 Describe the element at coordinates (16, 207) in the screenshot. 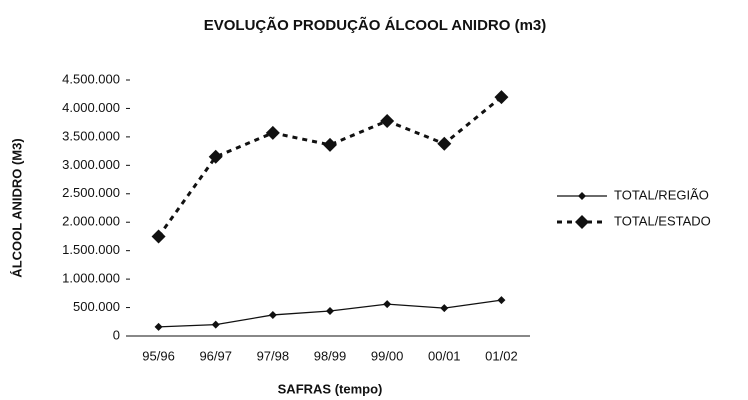

I see `y-axis-label: ÁLCOOL ANIDRO (M3)` at that location.